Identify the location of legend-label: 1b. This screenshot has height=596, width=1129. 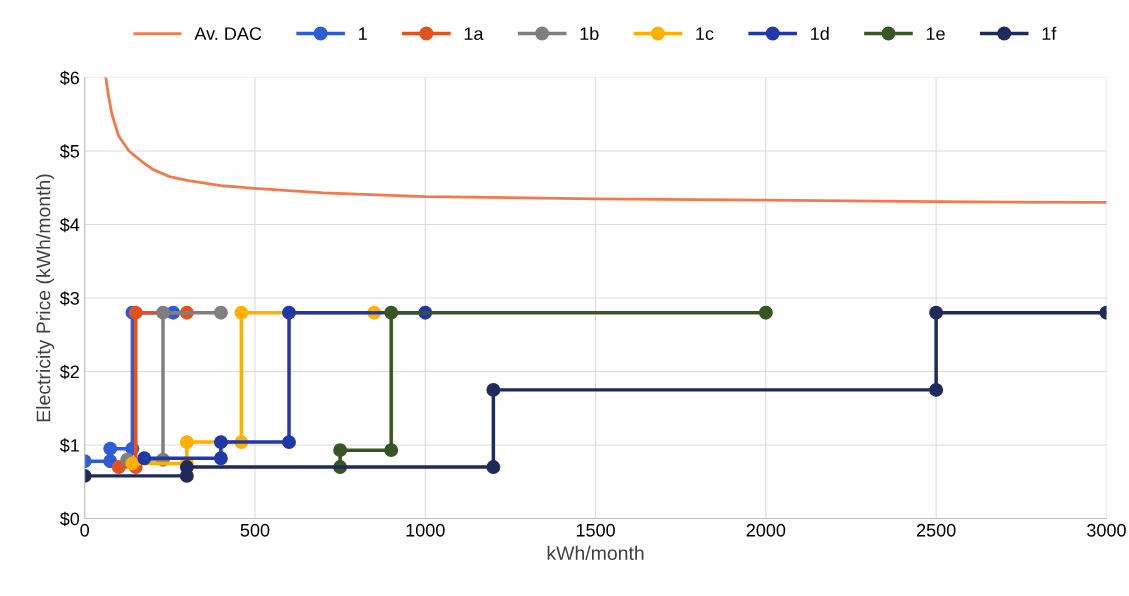
(589, 33).